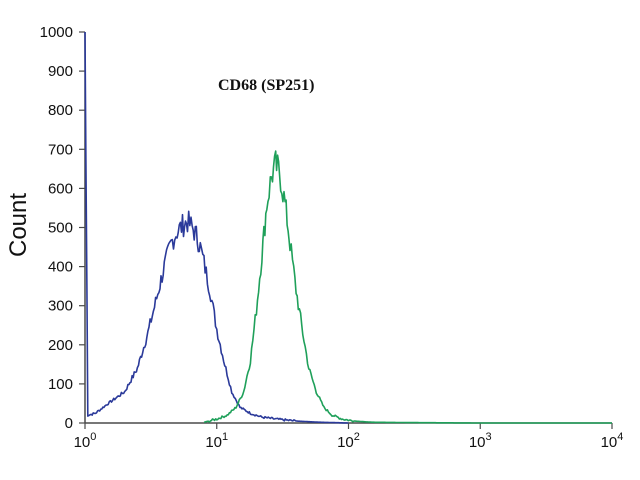 This screenshot has width=640, height=480. What do you see at coordinates (225, 437) in the screenshot?
I see `x-tick-exponent: 1` at bounding box center [225, 437].